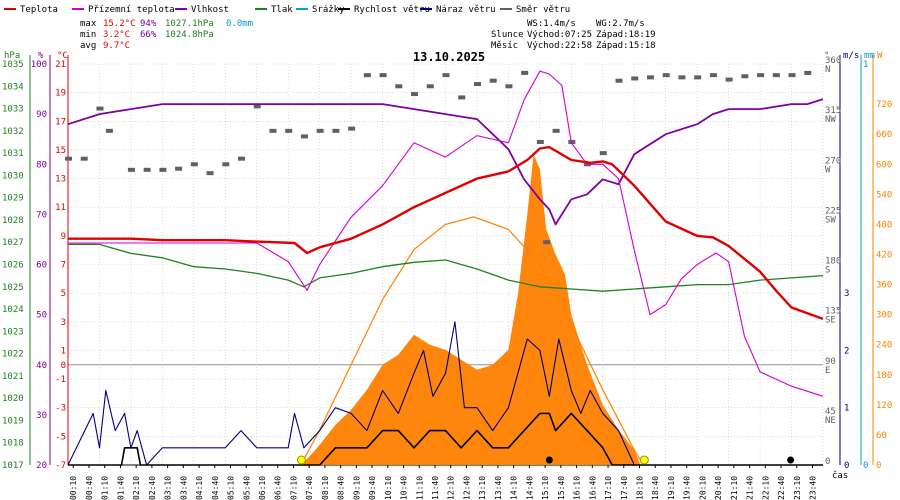 This screenshot has height=500, width=900. I want to click on x-tick-label: 11:10, so click(419, 488).